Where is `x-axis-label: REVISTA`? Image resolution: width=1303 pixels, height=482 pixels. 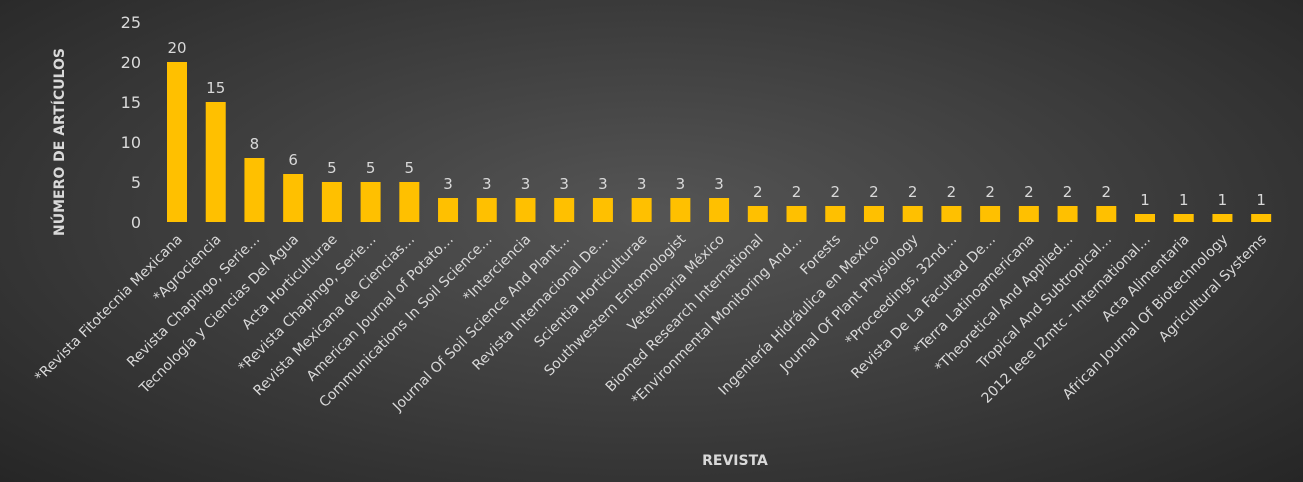
x-axis-label: REVISTA is located at coordinates (735, 461).